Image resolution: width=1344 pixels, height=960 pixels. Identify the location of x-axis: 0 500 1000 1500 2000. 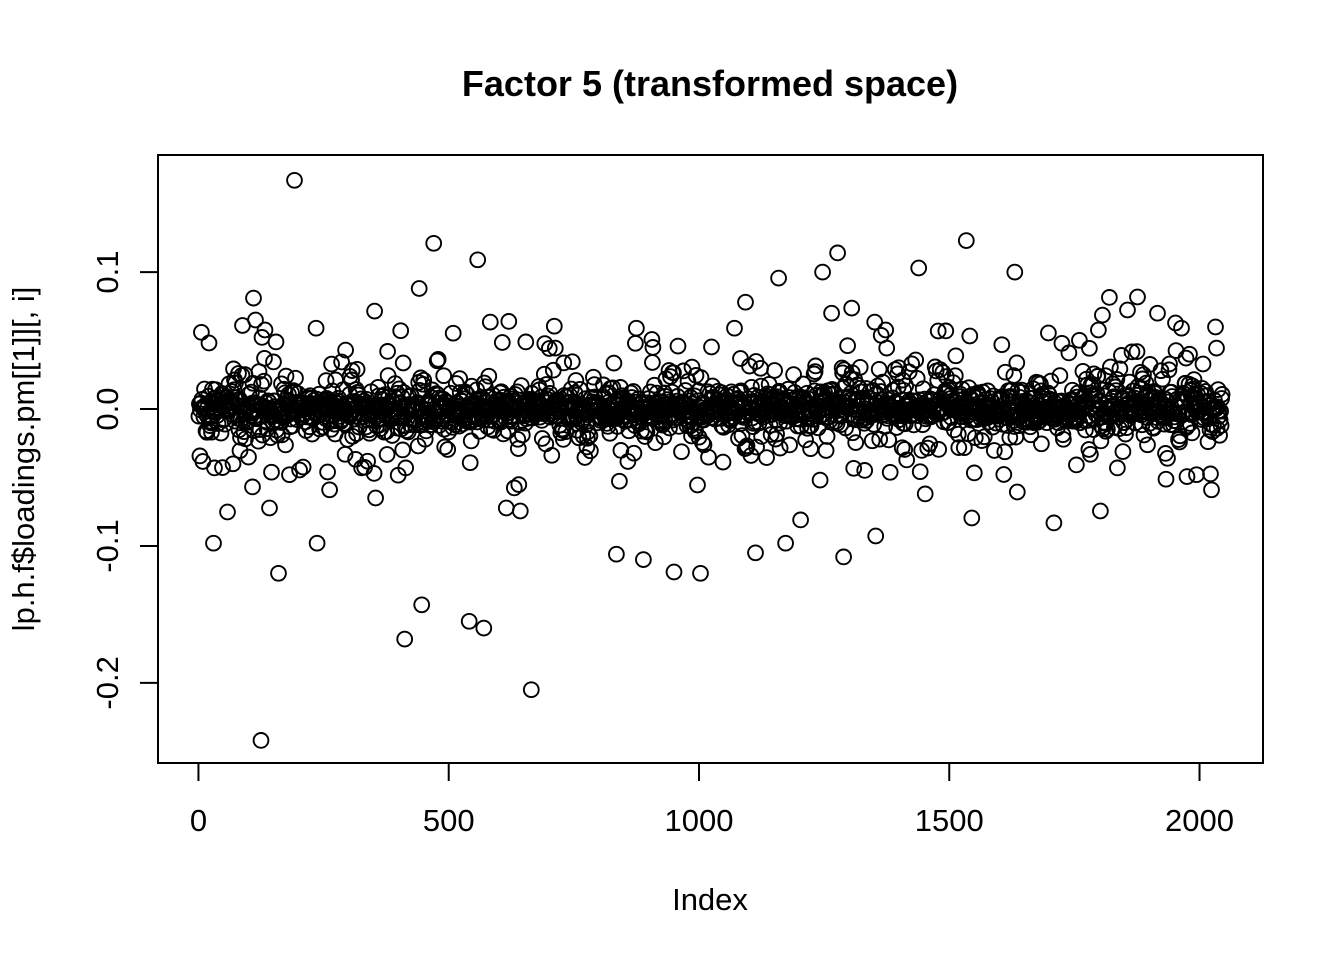
(712, 800).